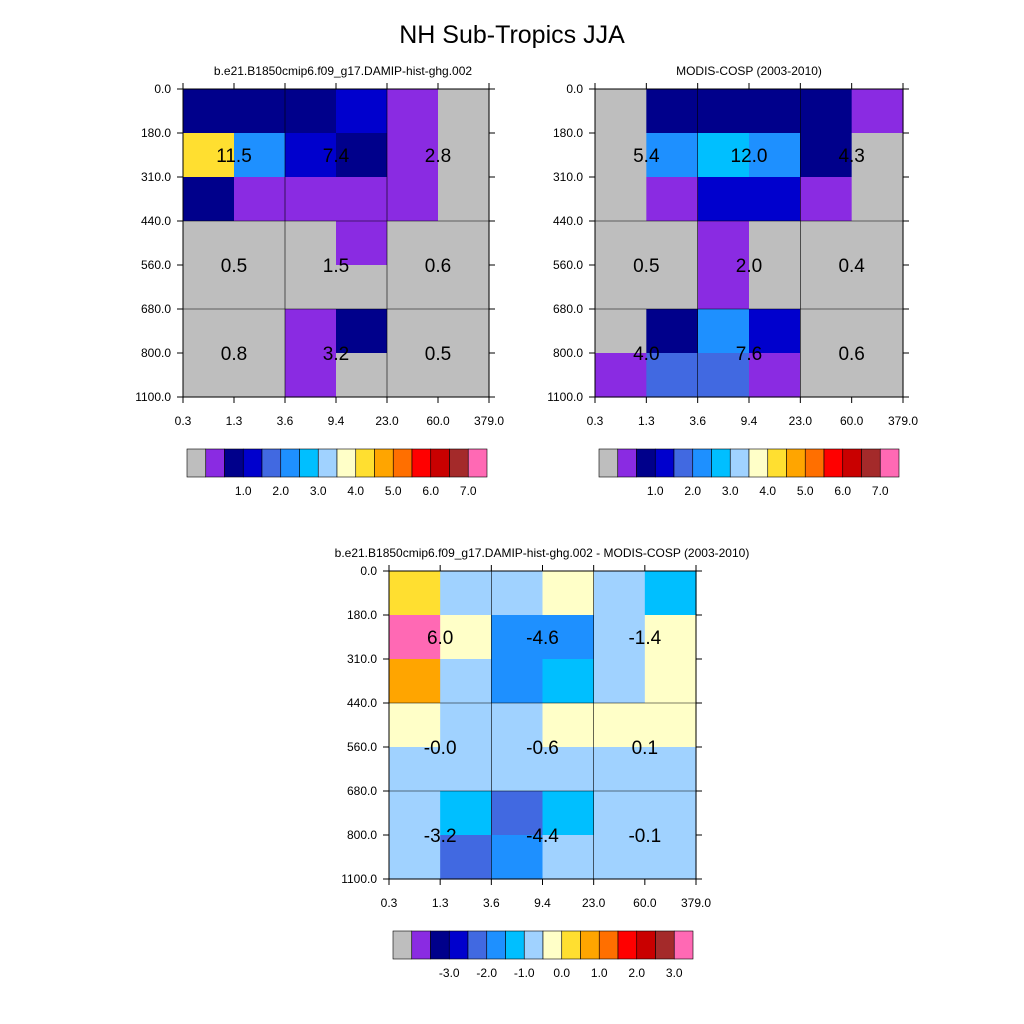  I want to click on cell-value-label: 7.6, so click(749, 354).